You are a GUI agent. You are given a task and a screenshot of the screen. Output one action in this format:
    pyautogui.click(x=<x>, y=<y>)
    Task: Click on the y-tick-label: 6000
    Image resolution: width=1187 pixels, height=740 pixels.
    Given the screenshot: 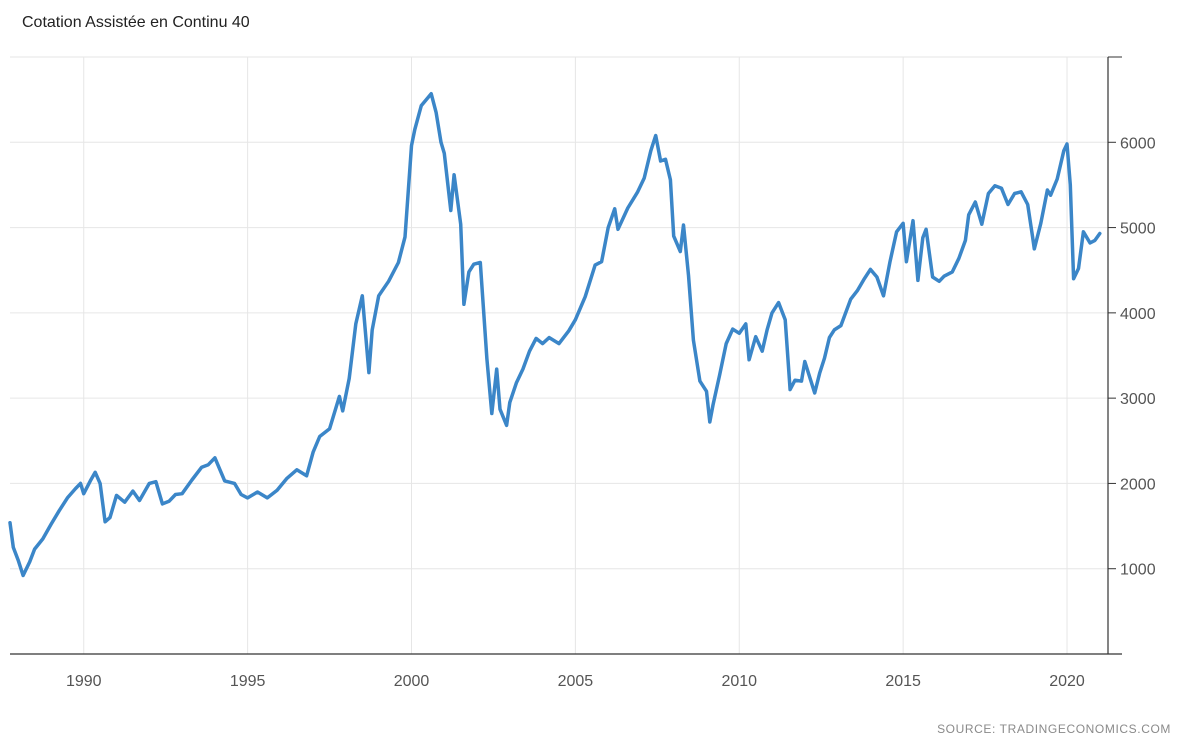 What is the action you would take?
    pyautogui.click(x=1138, y=143)
    